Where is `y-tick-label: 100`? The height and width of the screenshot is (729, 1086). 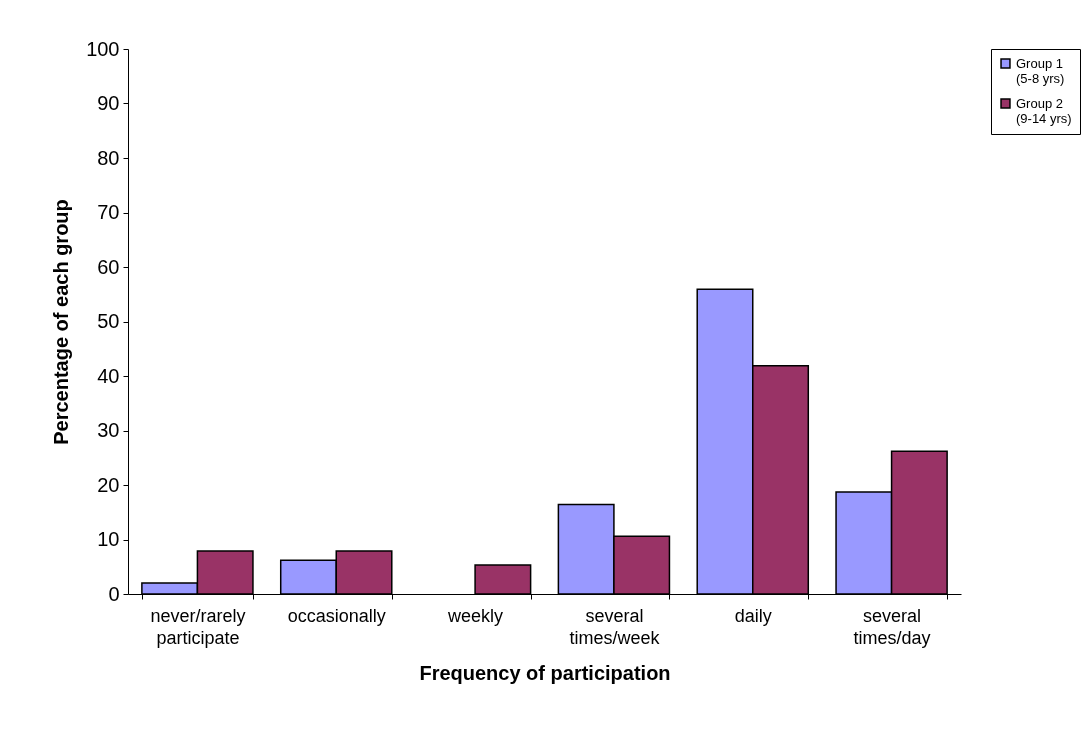 y-tick-label: 100 is located at coordinates (103, 48).